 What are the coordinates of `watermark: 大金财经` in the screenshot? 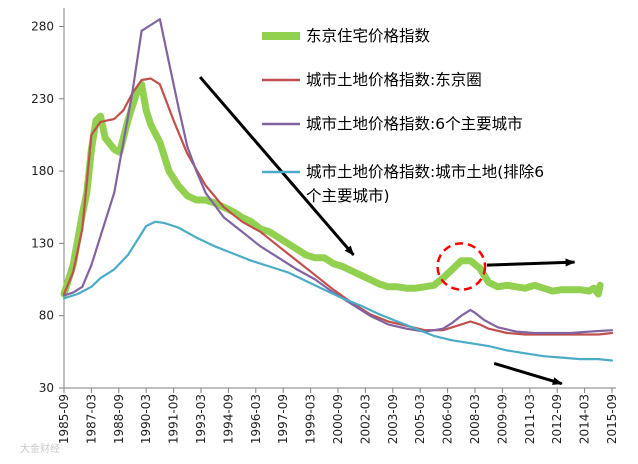 It's located at (40, 448).